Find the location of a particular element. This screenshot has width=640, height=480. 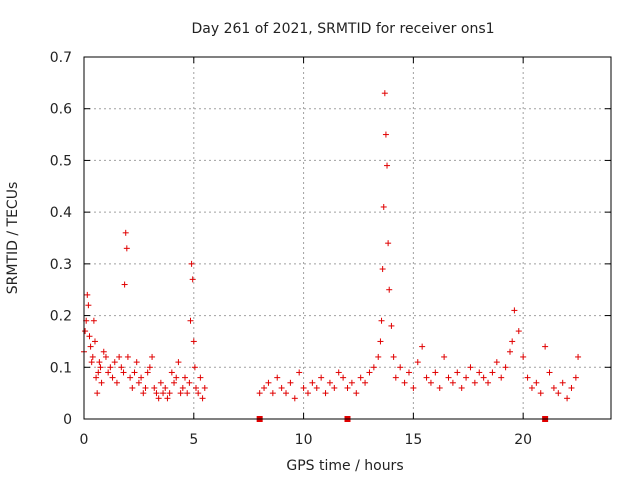

x-tick-label: 20 is located at coordinates (523, 440).